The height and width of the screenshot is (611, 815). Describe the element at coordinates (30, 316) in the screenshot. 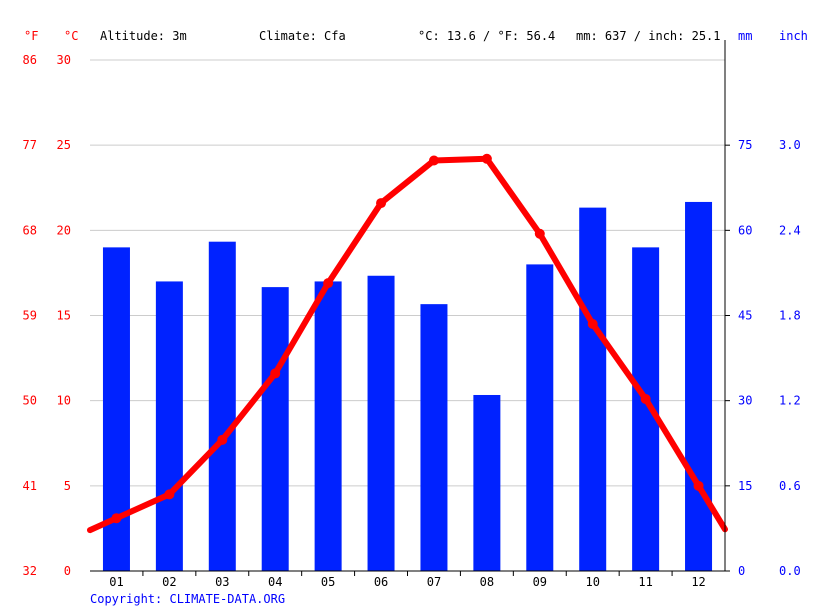

I see `fahrenheit-tick-label: 59` at that location.